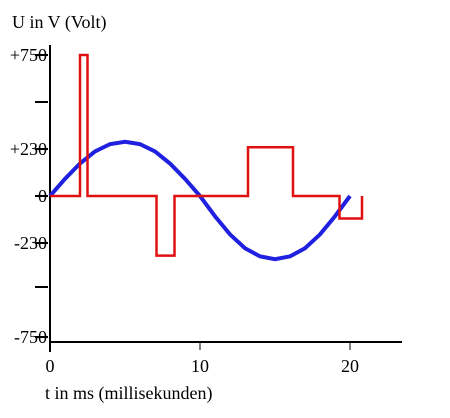  I want to click on y-tick-label: -750, so click(30, 337).